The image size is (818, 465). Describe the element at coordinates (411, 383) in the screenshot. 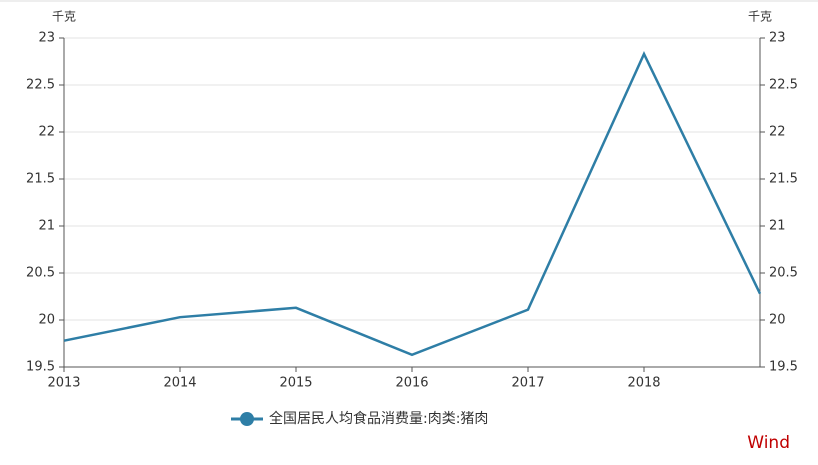

I see `x-tick-label: 2016` at that location.